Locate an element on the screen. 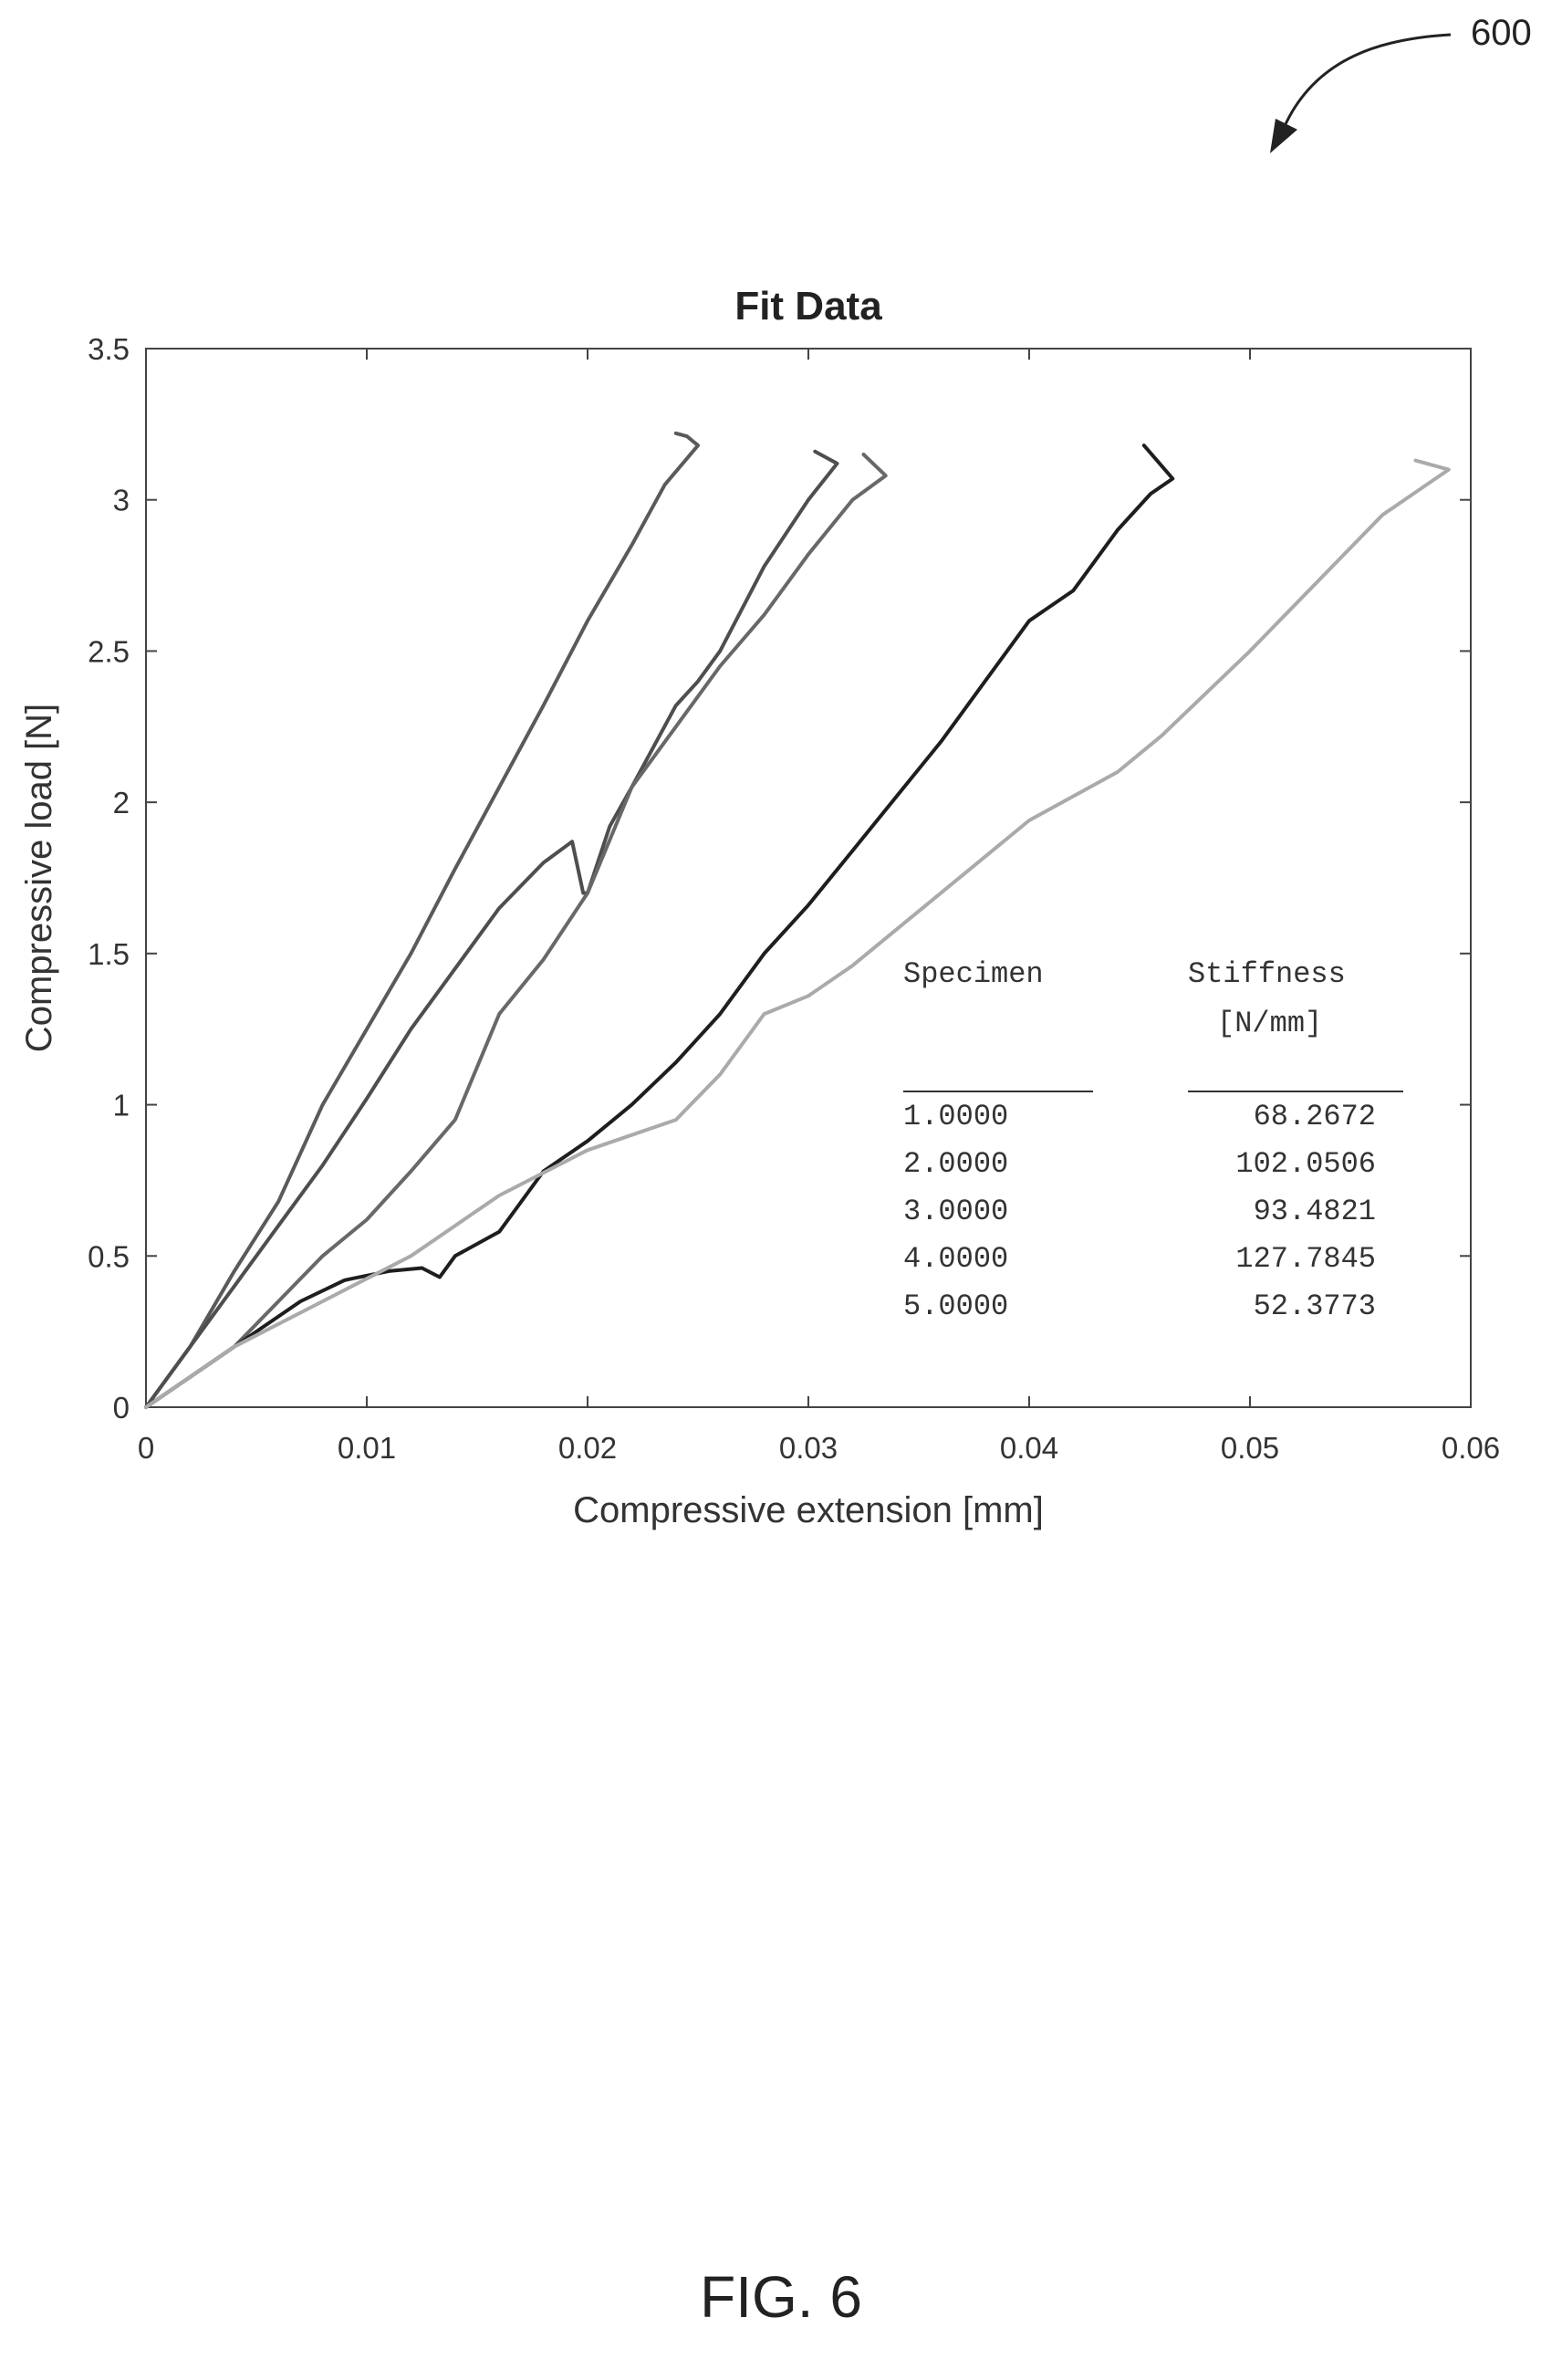  y-axis-label: Compressive load [N] is located at coordinates (39, 878).